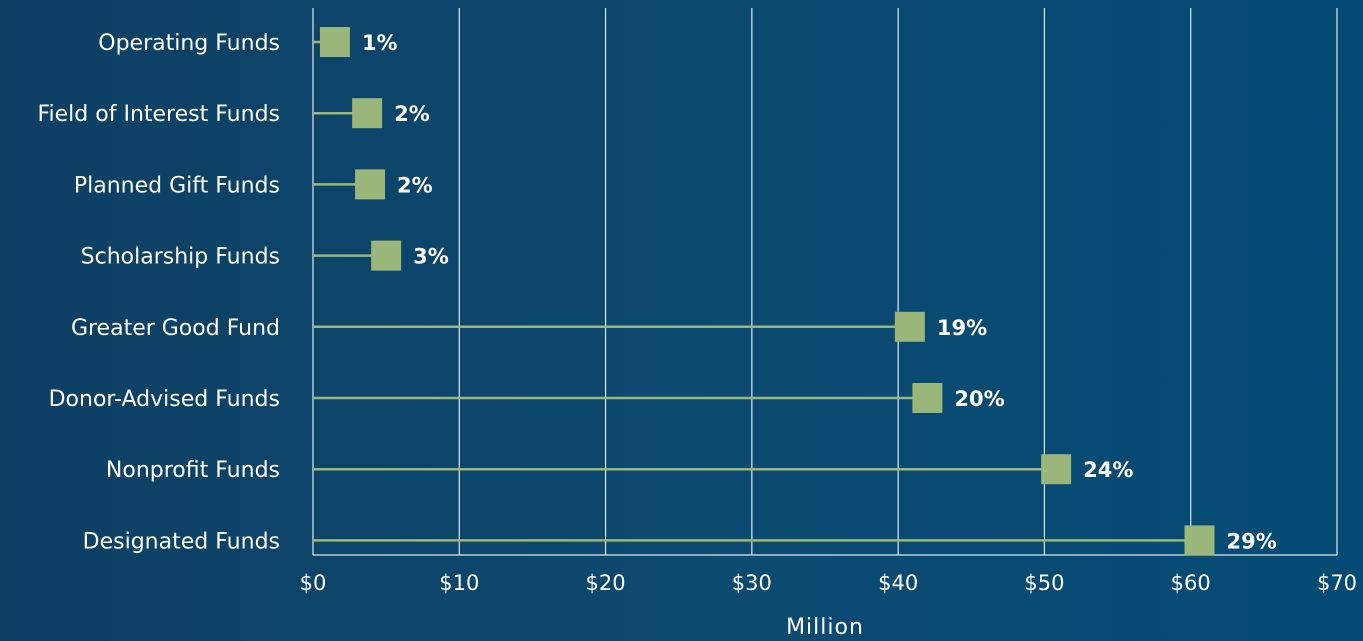 The width and height of the screenshot is (1363, 641). Describe the element at coordinates (1191, 583) in the screenshot. I see `x-tick-label: $60` at that location.